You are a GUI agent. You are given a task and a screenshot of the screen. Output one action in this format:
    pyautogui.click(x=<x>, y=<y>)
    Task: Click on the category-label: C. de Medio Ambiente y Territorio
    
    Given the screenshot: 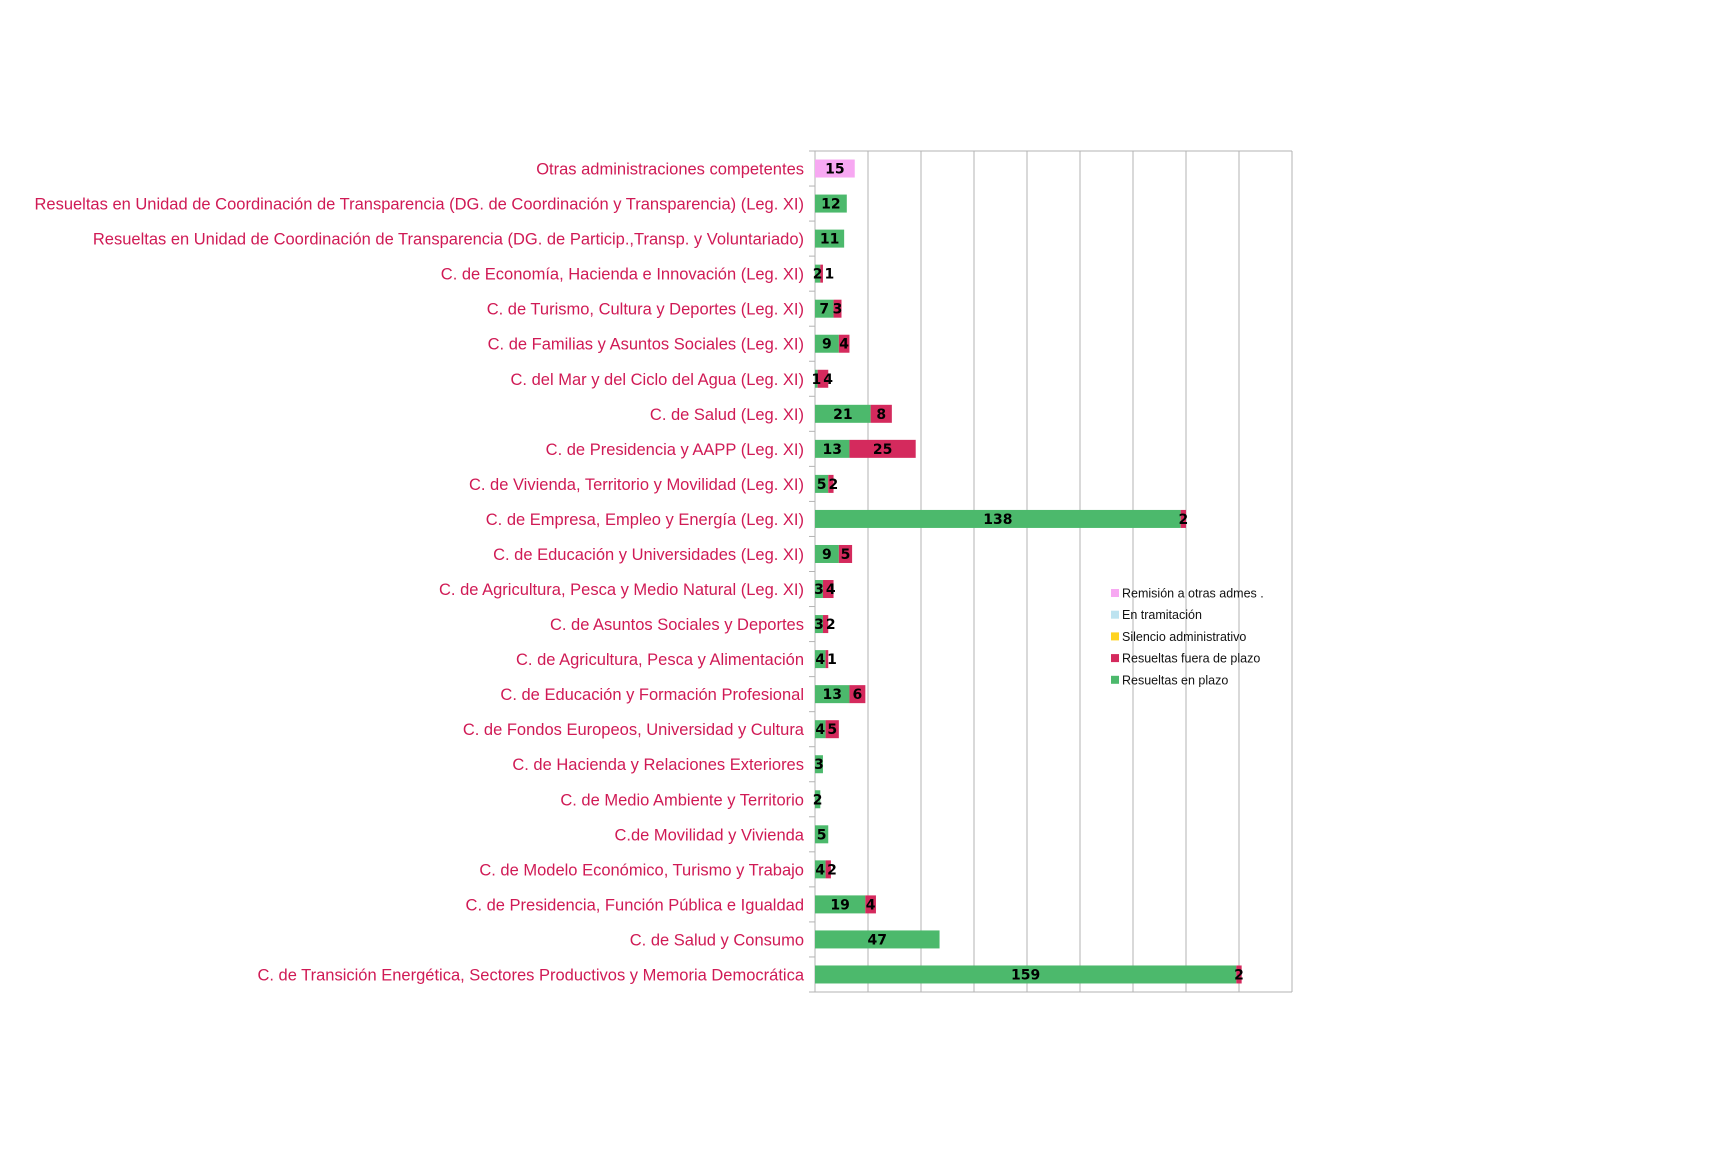 What is the action you would take?
    pyautogui.click(x=682, y=800)
    